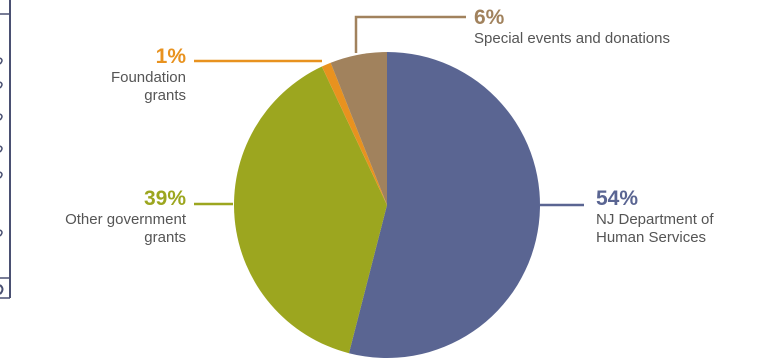 Image resolution: width=774 pixels, height=362 pixels. Describe the element at coordinates (5, 149) in the screenshot. I see `left-frame` at that location.